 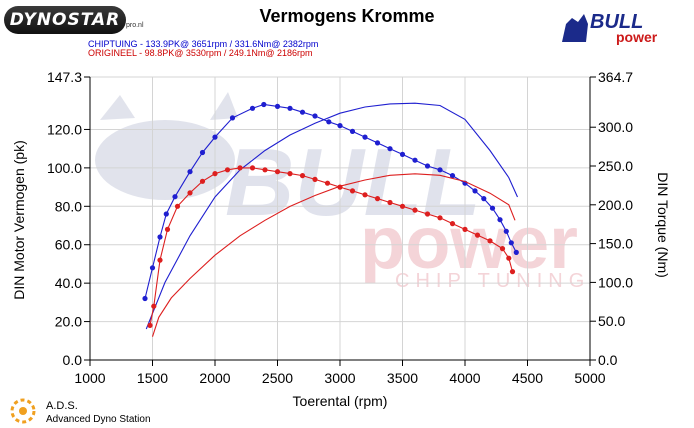 What do you see at coordinates (64, 129) in the screenshot?
I see `y-left-tick-label: 120.0` at bounding box center [64, 129].